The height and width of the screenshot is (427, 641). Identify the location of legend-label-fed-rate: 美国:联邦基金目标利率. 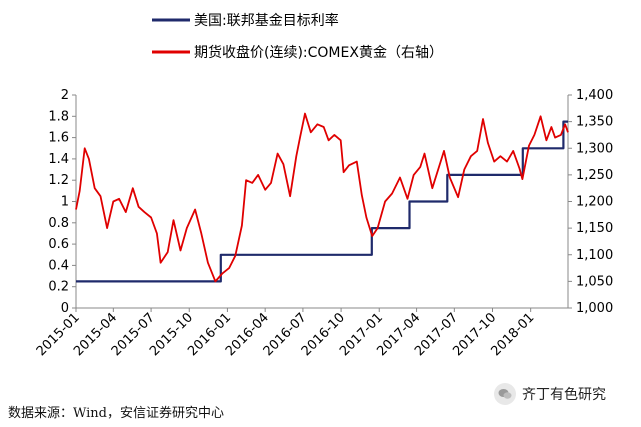
(266, 20).